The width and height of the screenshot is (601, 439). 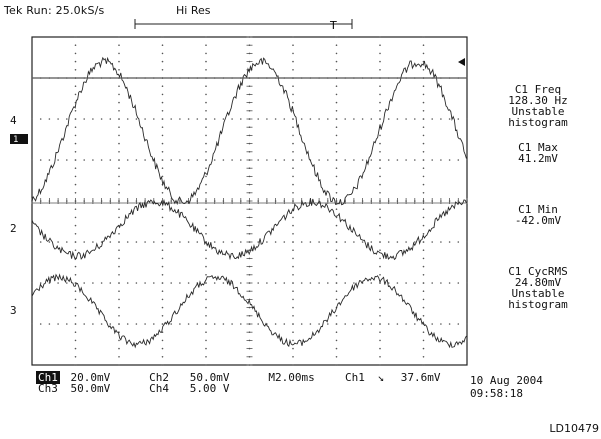 I want to click on measurement-line: -42.0mV, so click(x=538, y=220).